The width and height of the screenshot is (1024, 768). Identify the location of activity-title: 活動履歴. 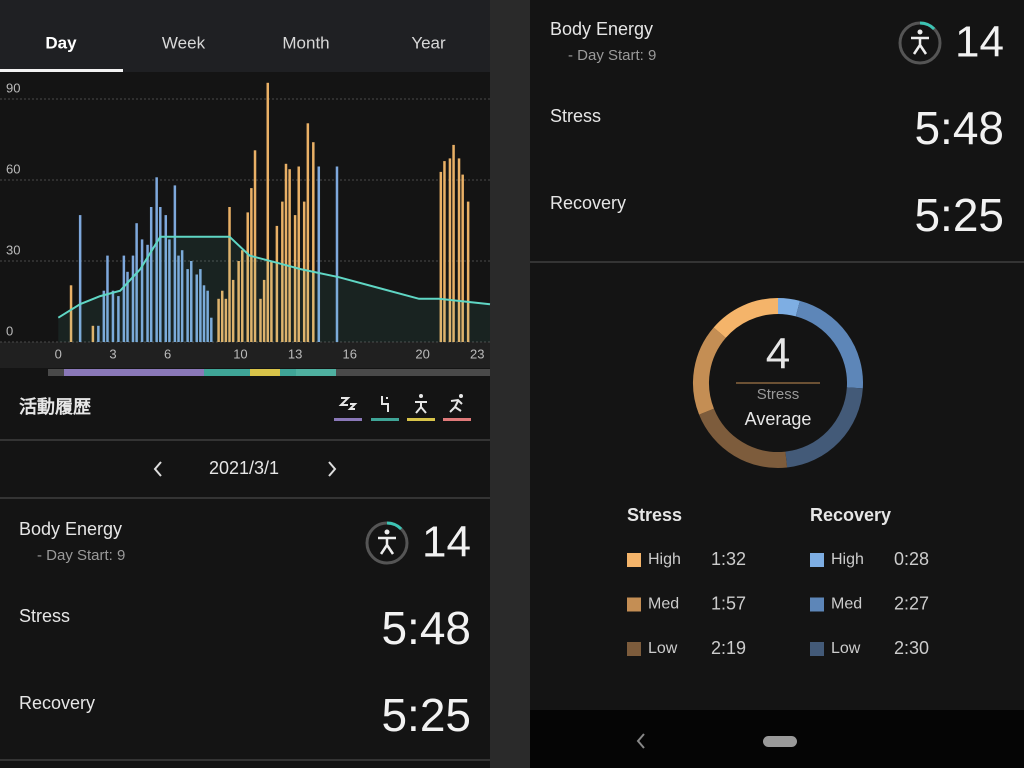
(55, 406).